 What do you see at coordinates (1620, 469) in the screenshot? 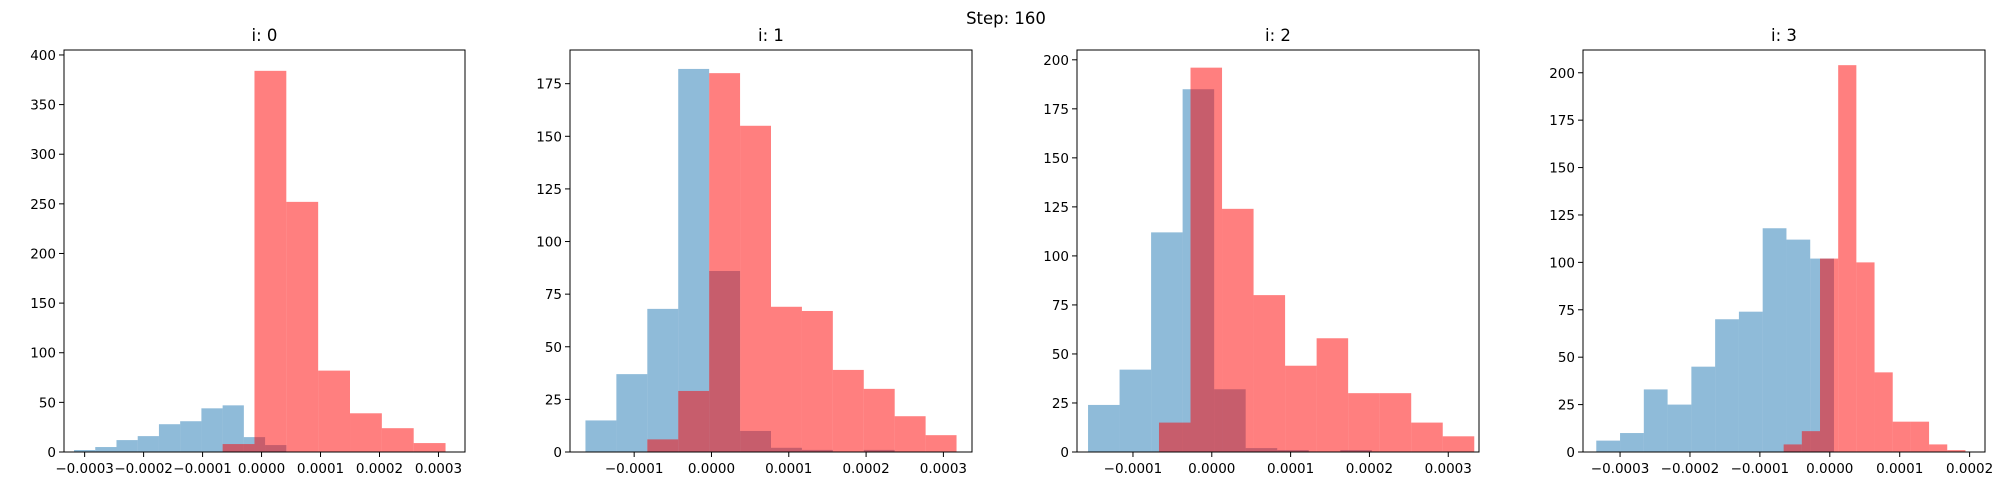
I see `x-tick-label: −0.0003` at bounding box center [1620, 469].